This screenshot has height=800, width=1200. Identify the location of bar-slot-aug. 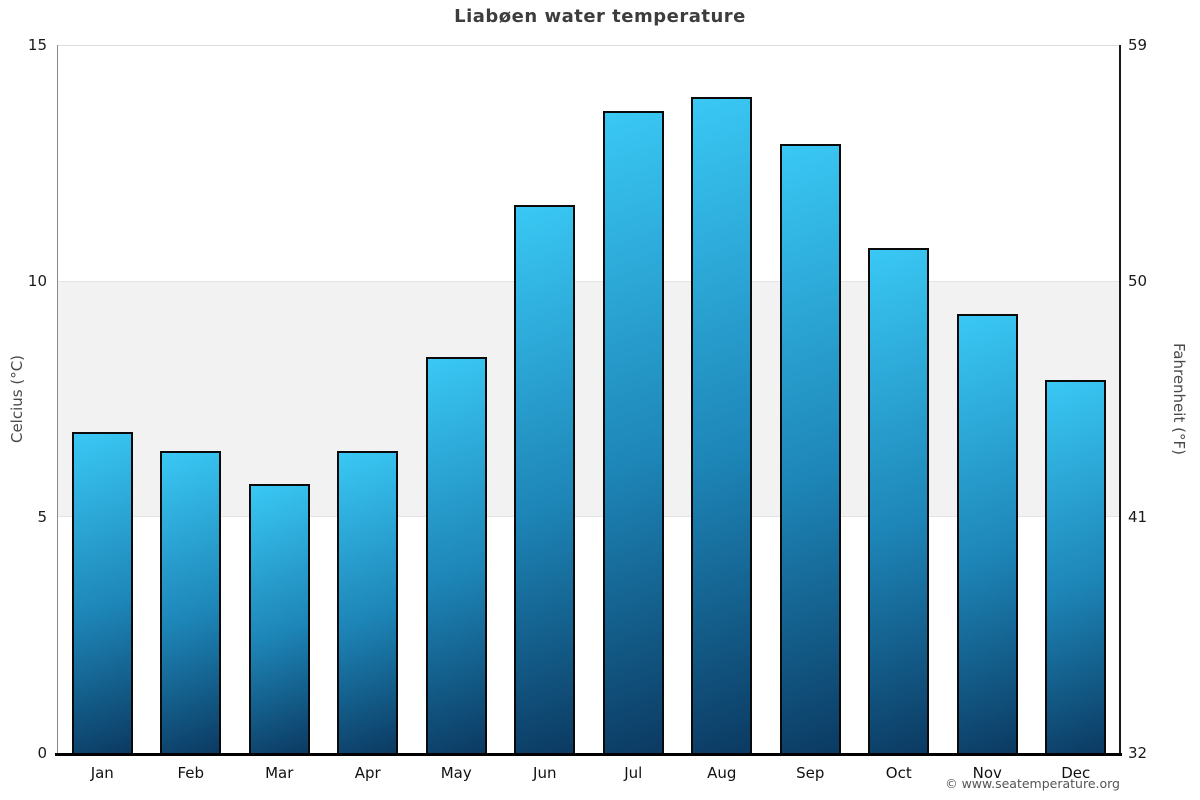
(722, 399).